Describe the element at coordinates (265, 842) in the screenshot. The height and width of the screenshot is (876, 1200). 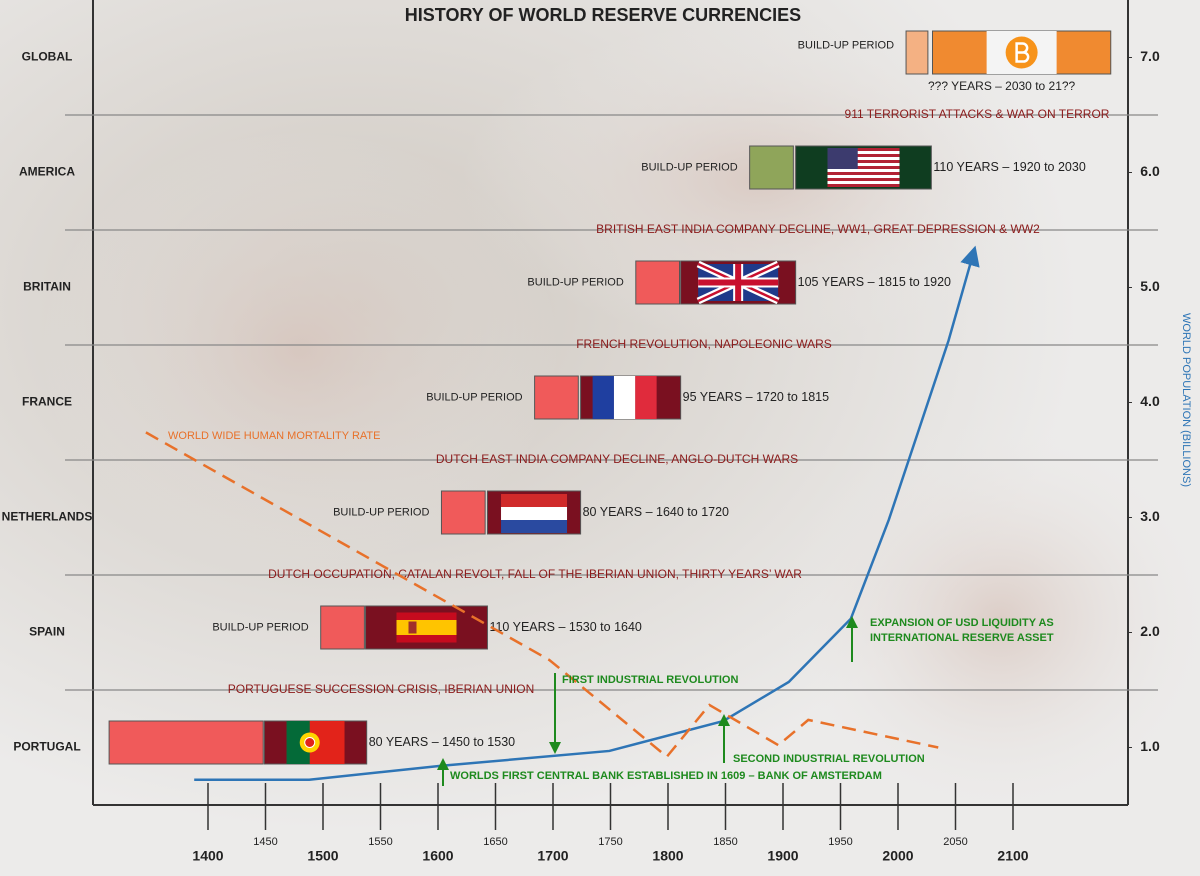
I see `x-tick-label: 1450` at that location.